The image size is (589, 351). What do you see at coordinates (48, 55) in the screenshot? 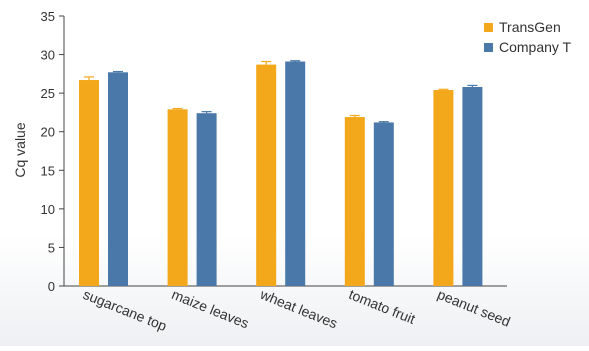
I see `y-tick-label: 30` at bounding box center [48, 55].